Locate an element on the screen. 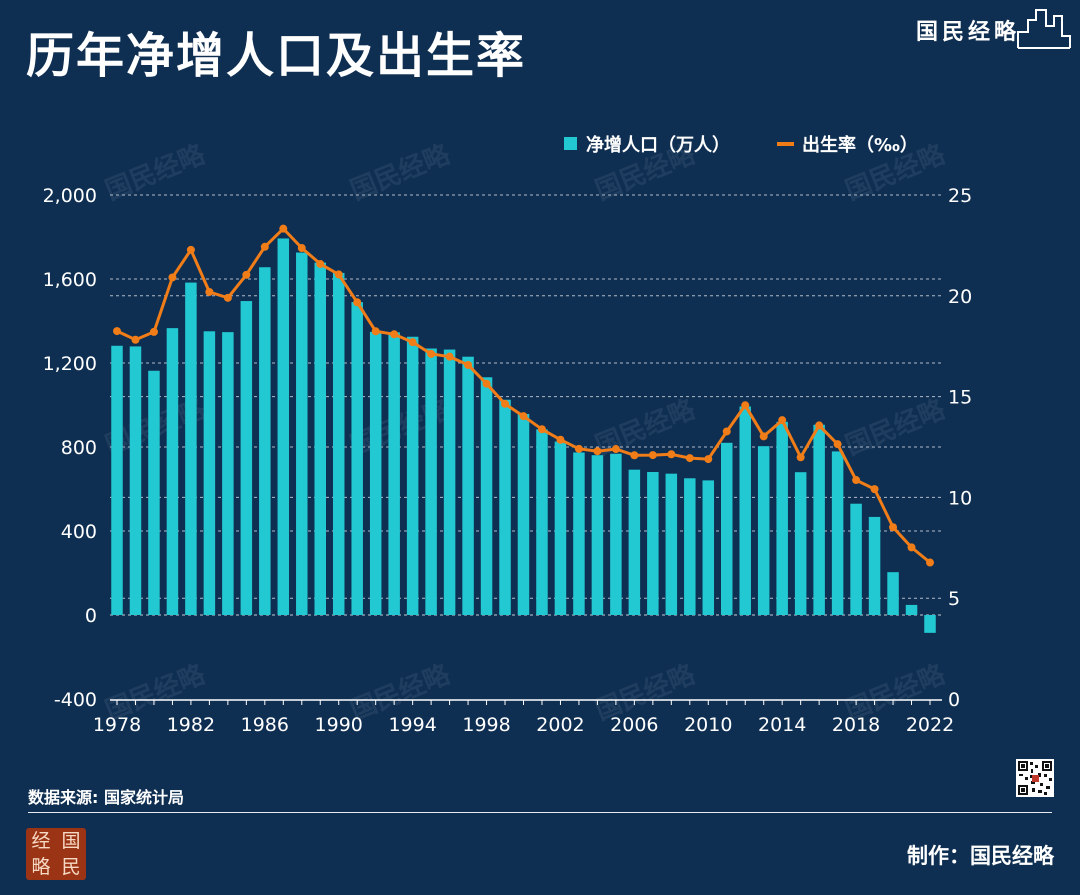 The width and height of the screenshot is (1080, 895). x-tick-label: 2006 is located at coordinates (634, 725).